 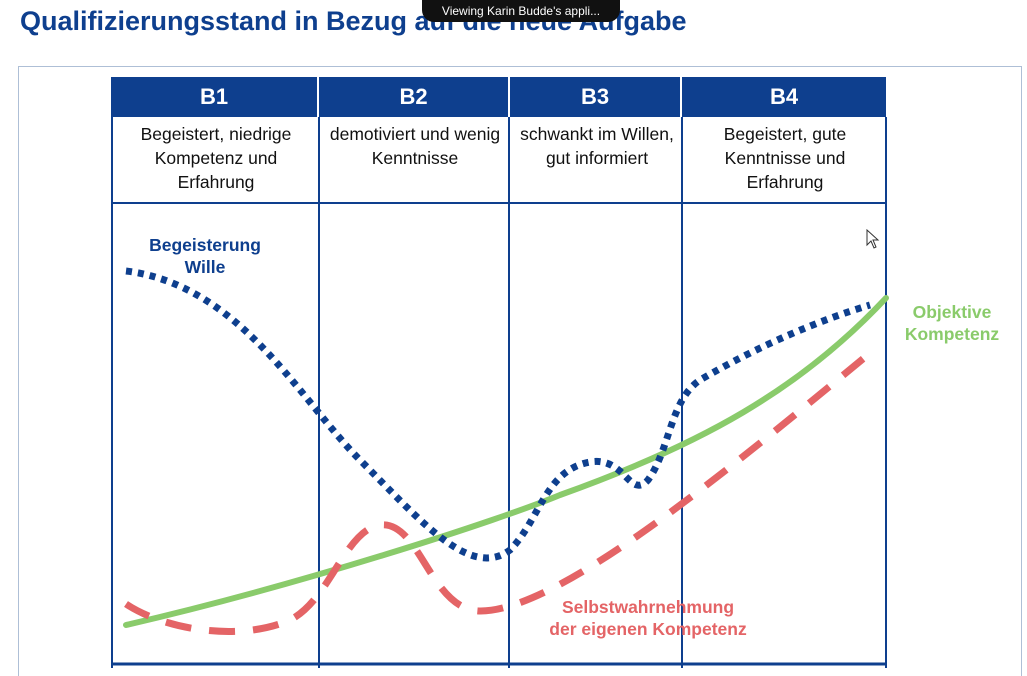 What do you see at coordinates (415, 146) in the screenshot?
I see `column-description-b2: demotiviert und wenig Kenntnisse` at bounding box center [415, 146].